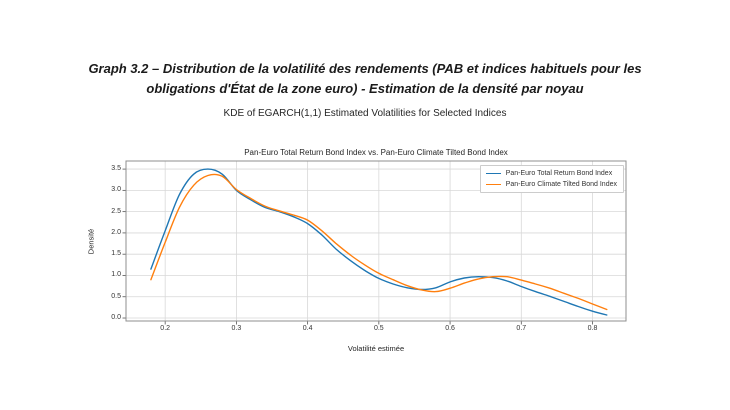 The width and height of the screenshot is (730, 410). Describe the element at coordinates (91, 241) in the screenshot. I see `y-axis-label: Densité` at that location.